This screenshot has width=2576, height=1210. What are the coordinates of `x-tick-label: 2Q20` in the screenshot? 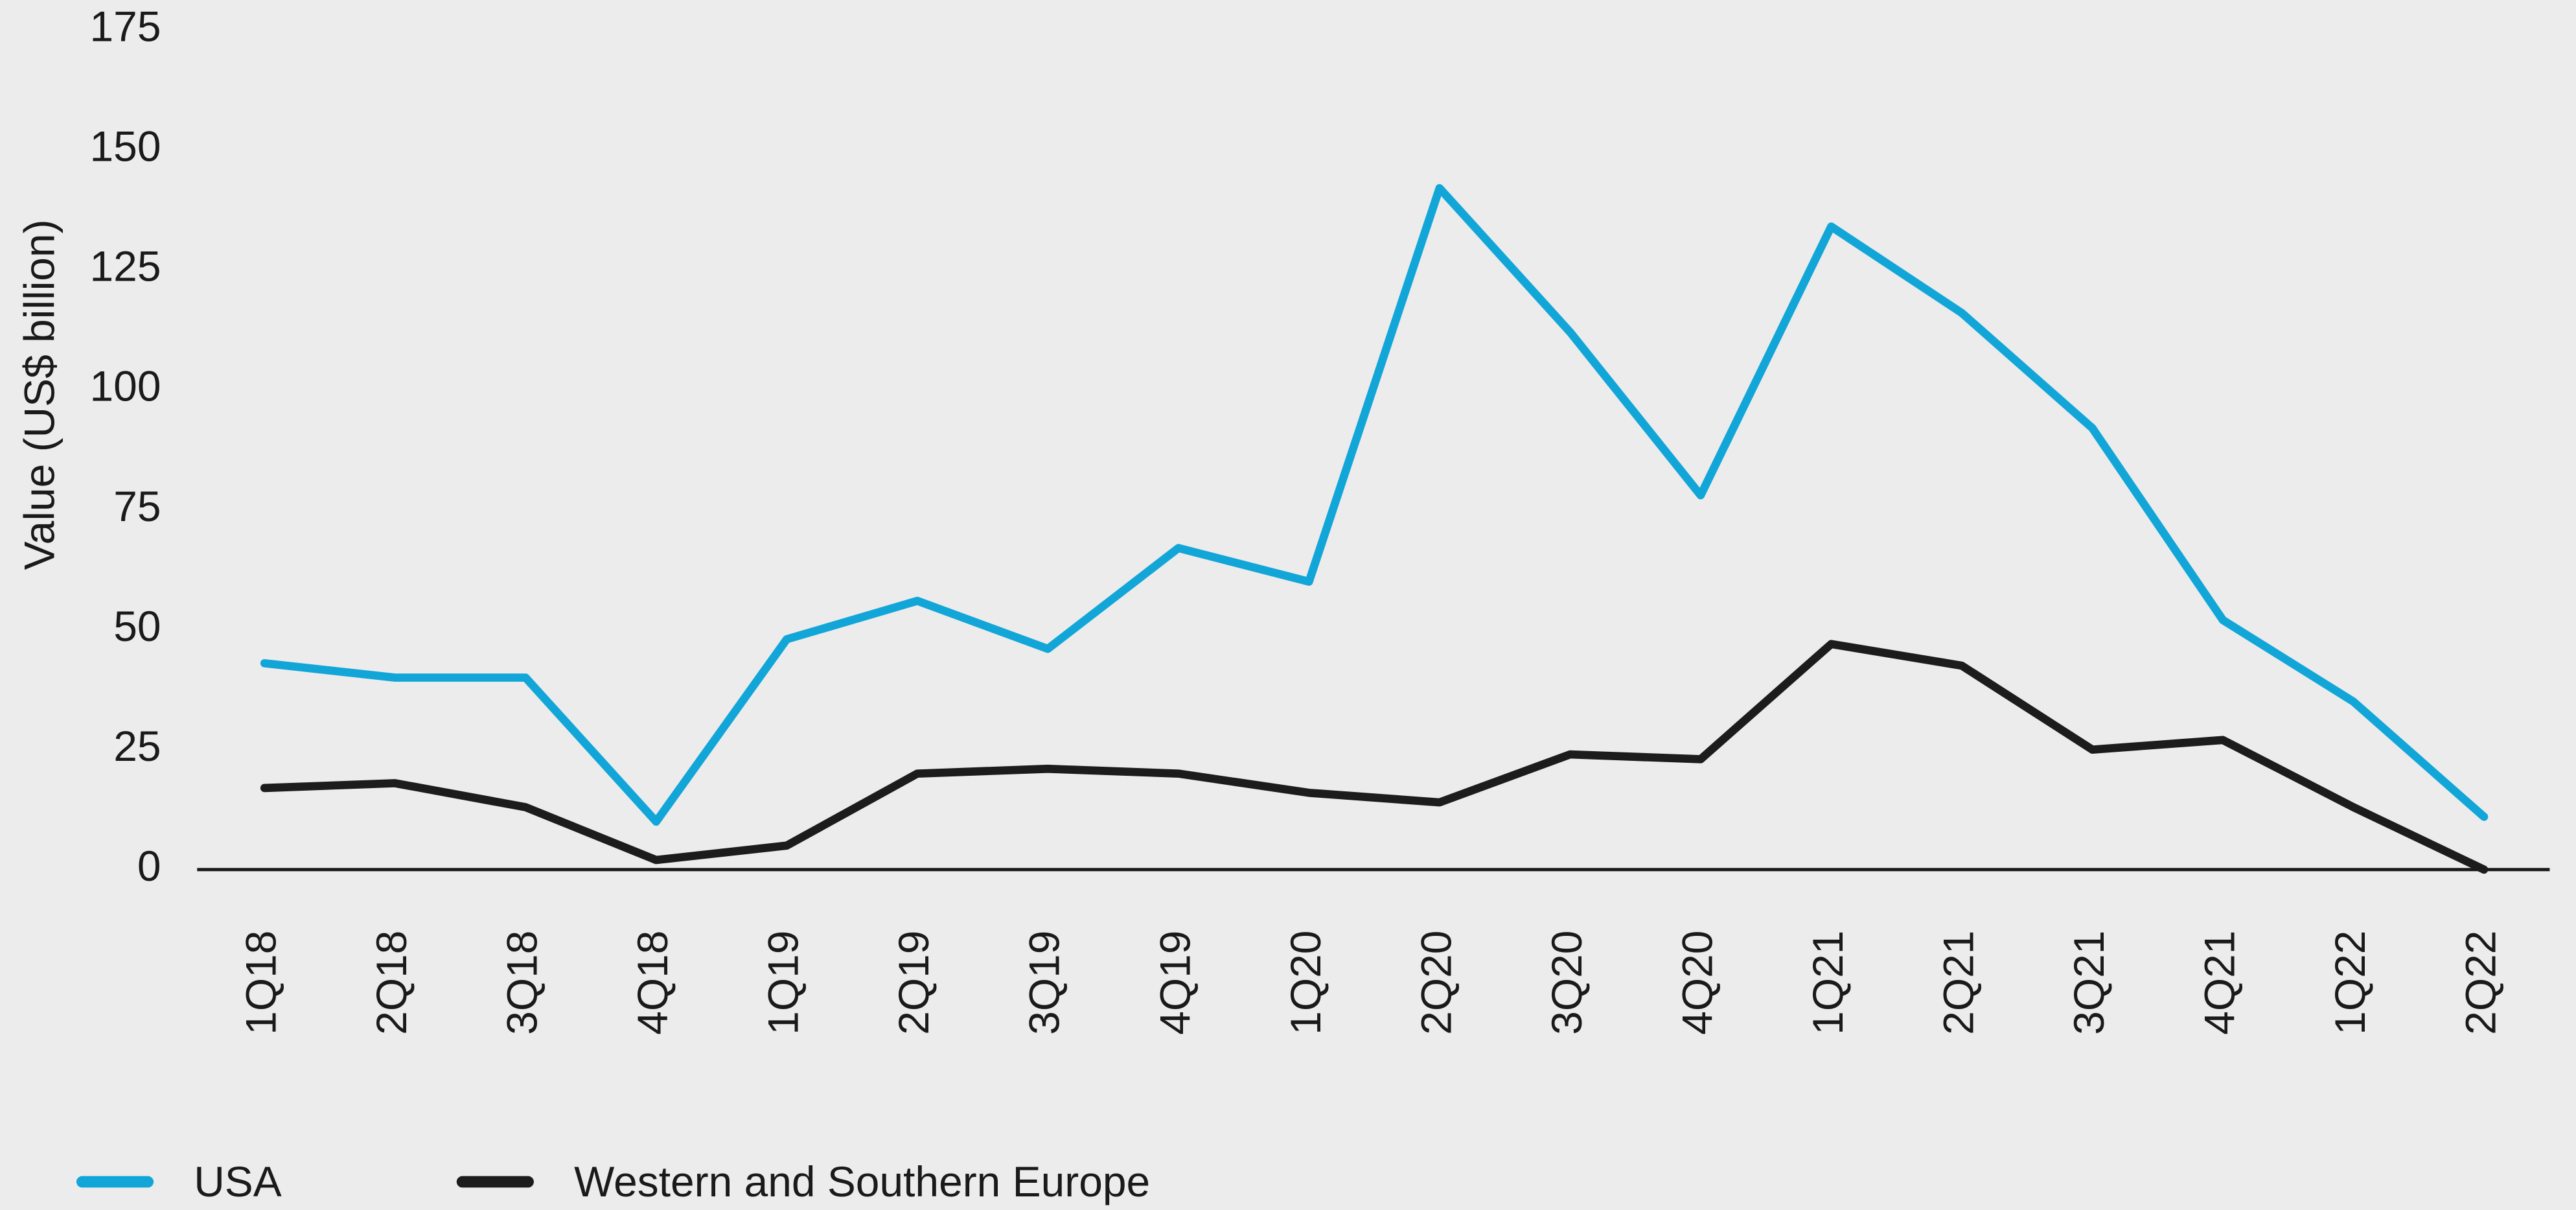 It's located at (1436, 983).